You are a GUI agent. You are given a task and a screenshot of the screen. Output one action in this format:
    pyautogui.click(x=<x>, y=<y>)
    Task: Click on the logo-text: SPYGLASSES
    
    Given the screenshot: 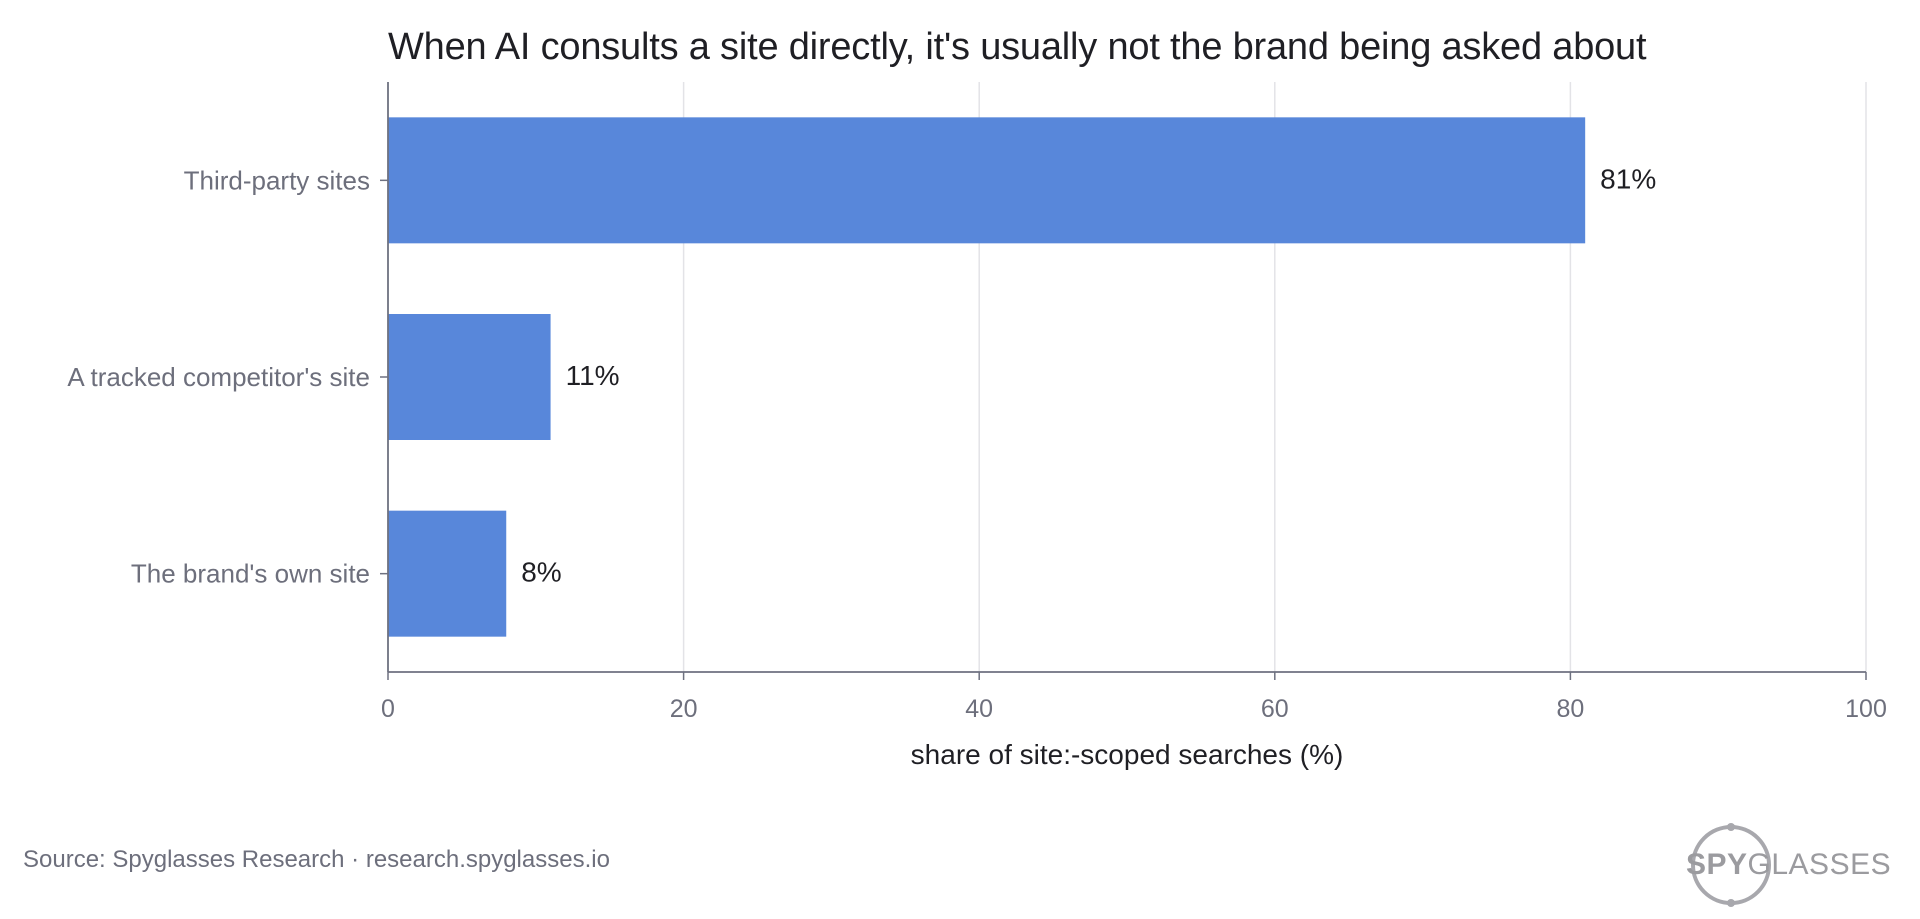 What is the action you would take?
    pyautogui.click(x=1788, y=865)
    